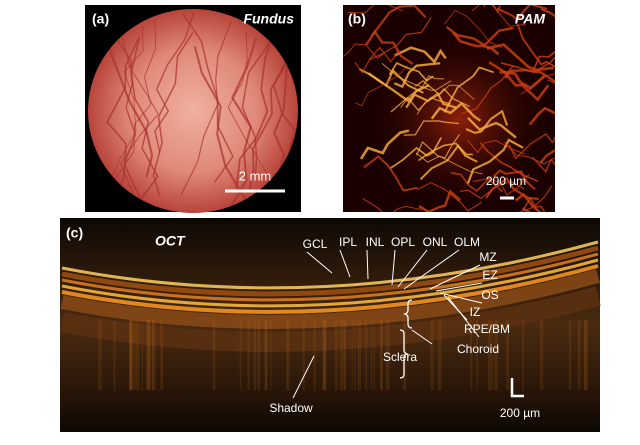 This screenshot has width=640, height=445. Describe the element at coordinates (487, 257) in the screenshot. I see `layer-label: MZ` at that location.